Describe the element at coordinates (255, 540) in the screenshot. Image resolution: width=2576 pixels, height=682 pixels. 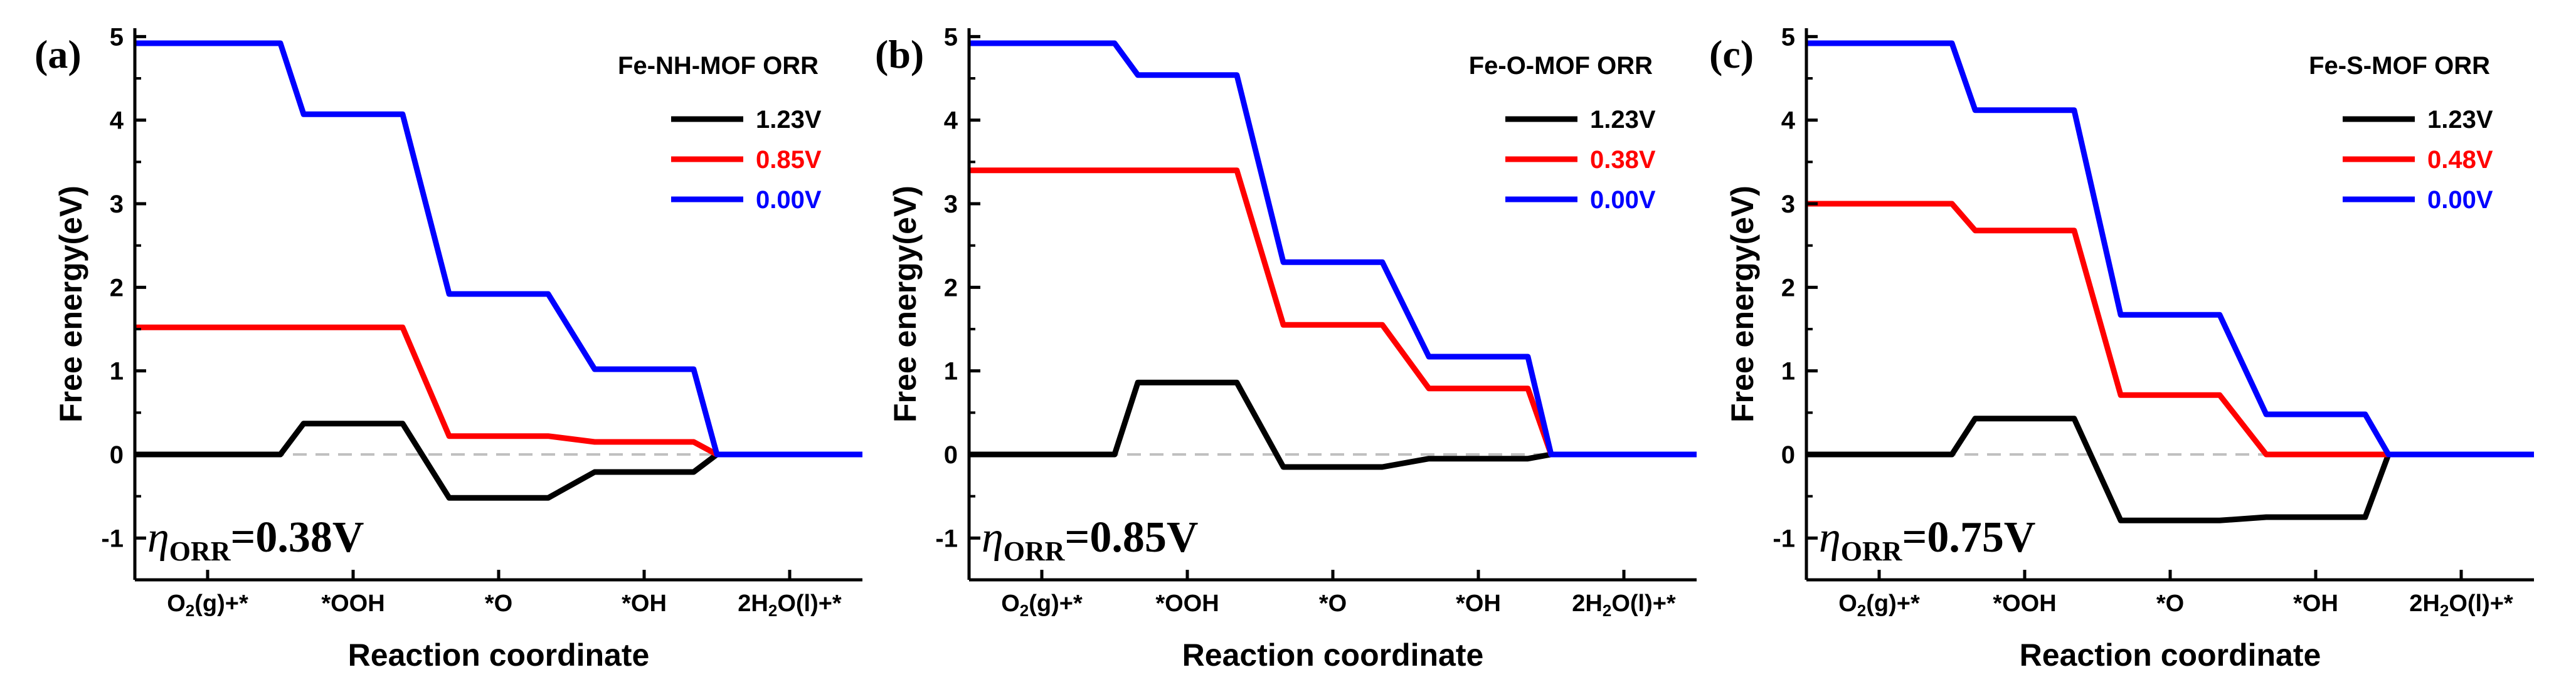
I see `overpotential-annotation: ηORR=0.38V` at that location.